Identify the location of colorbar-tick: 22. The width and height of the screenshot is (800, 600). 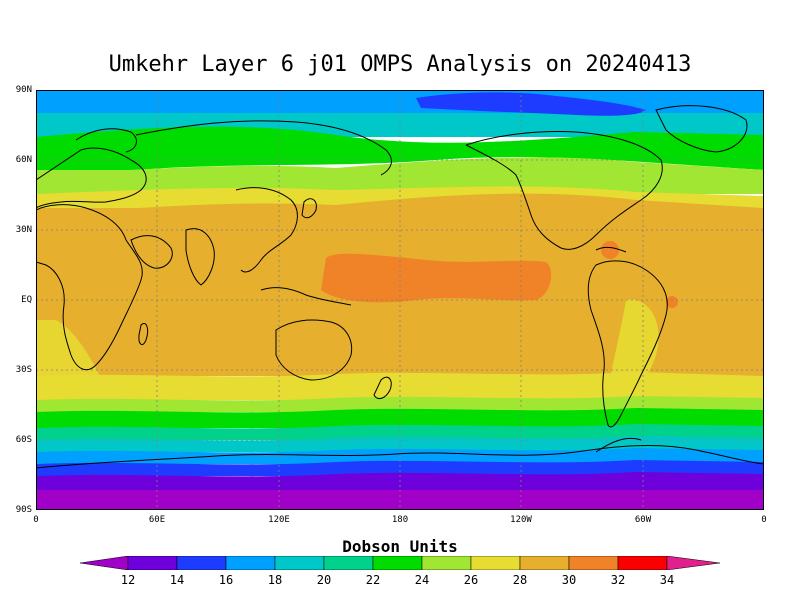
(373, 580).